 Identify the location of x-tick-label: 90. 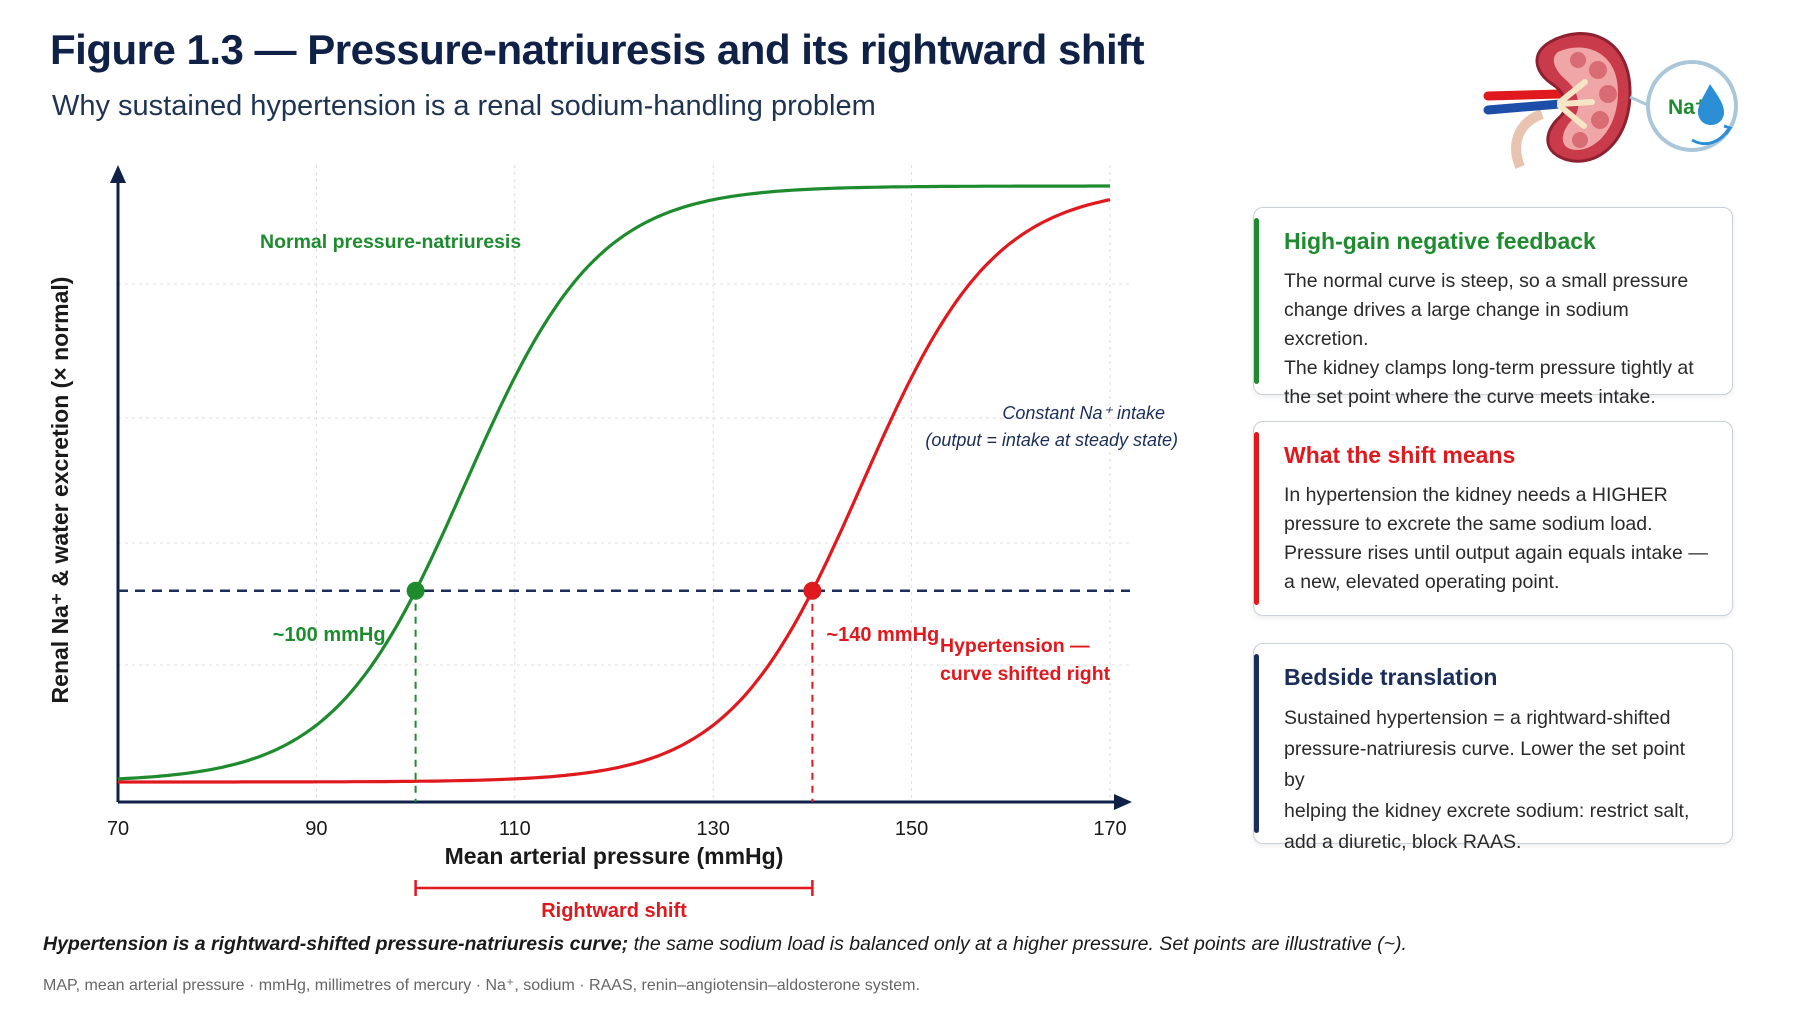
(316, 829).